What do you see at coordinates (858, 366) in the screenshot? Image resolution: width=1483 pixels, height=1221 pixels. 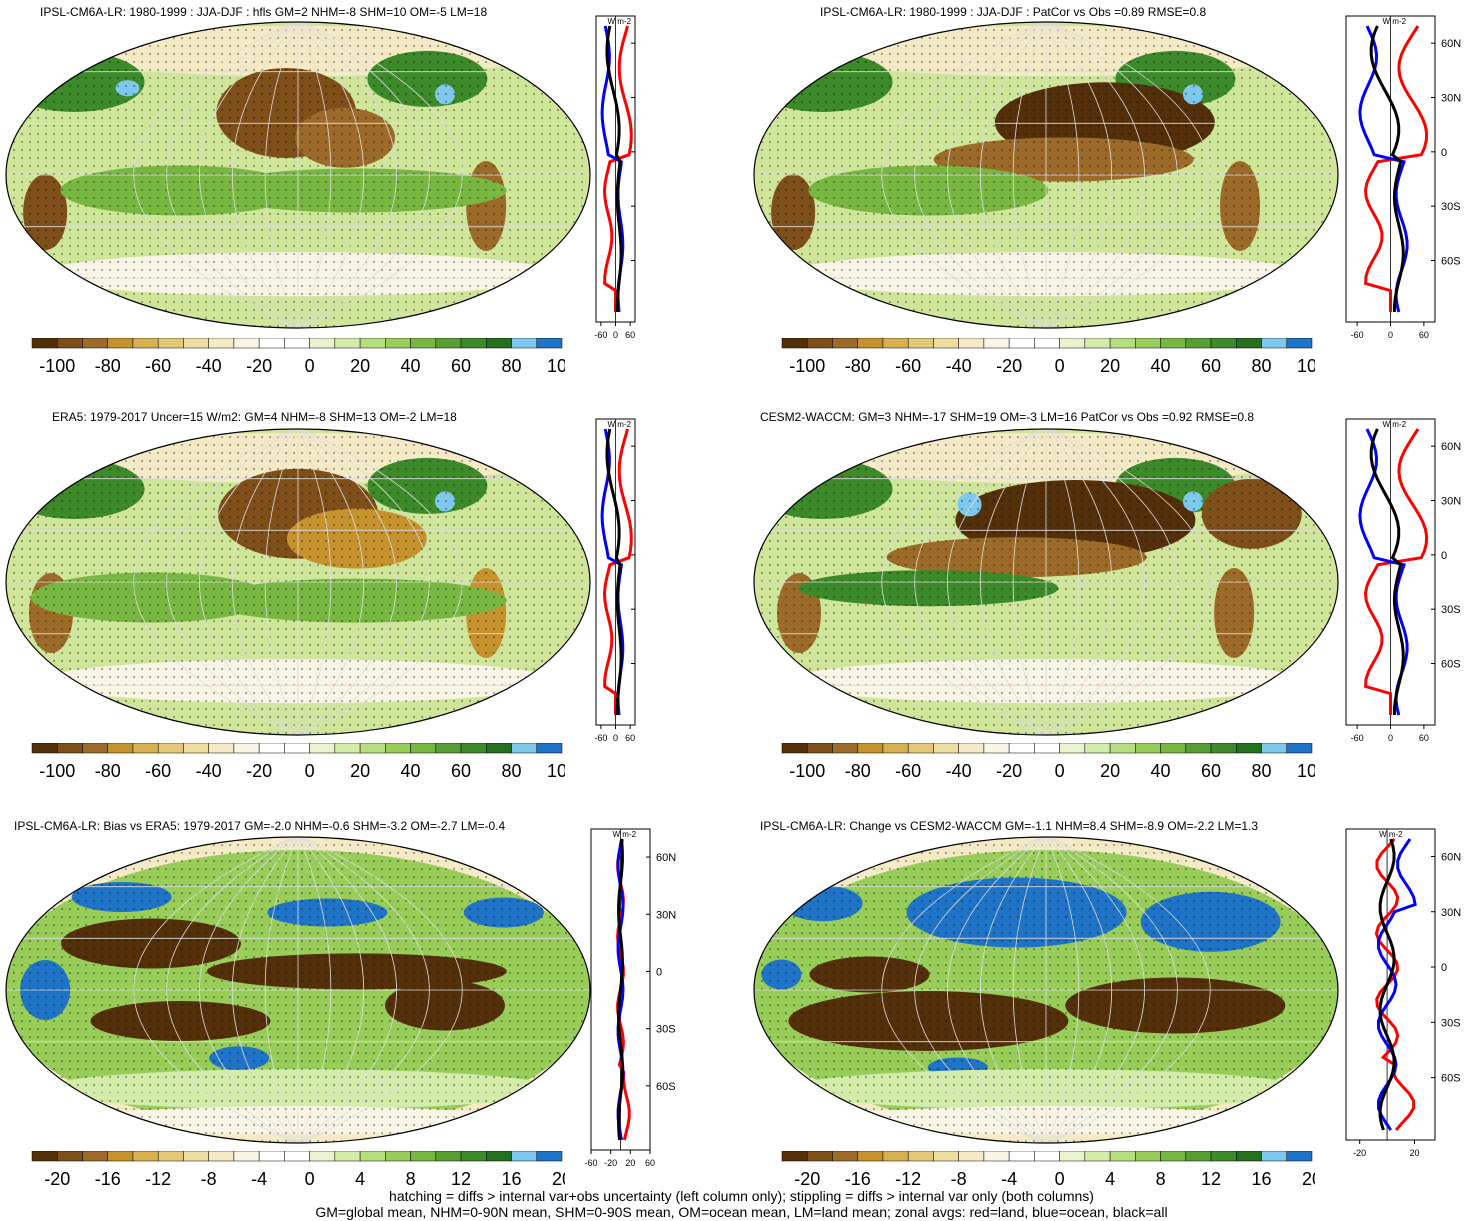 I see `colorbar-label: -80` at bounding box center [858, 366].